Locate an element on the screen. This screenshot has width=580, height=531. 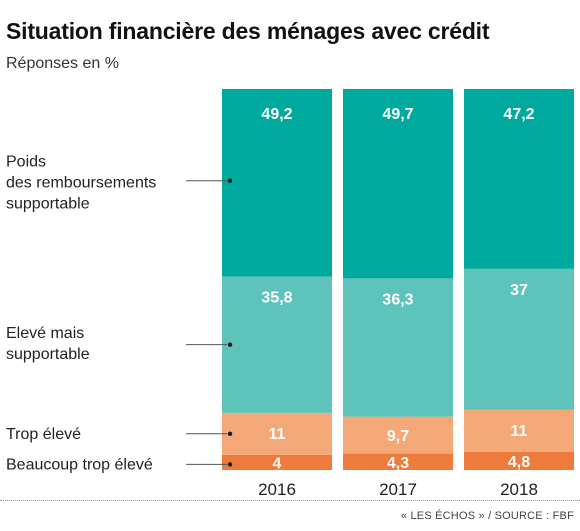
legend-label: Elevé mais supportable is located at coordinates (48, 344).